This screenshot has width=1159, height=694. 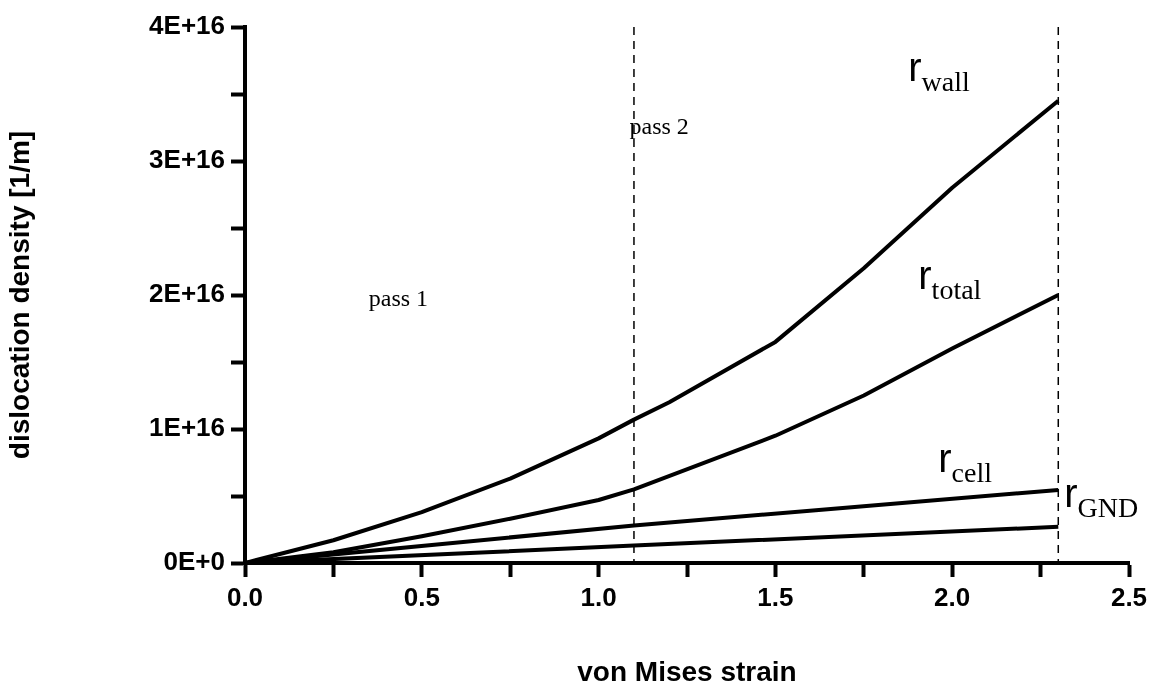 I want to click on x-tick-label: 0.0, so click(x=245, y=596).